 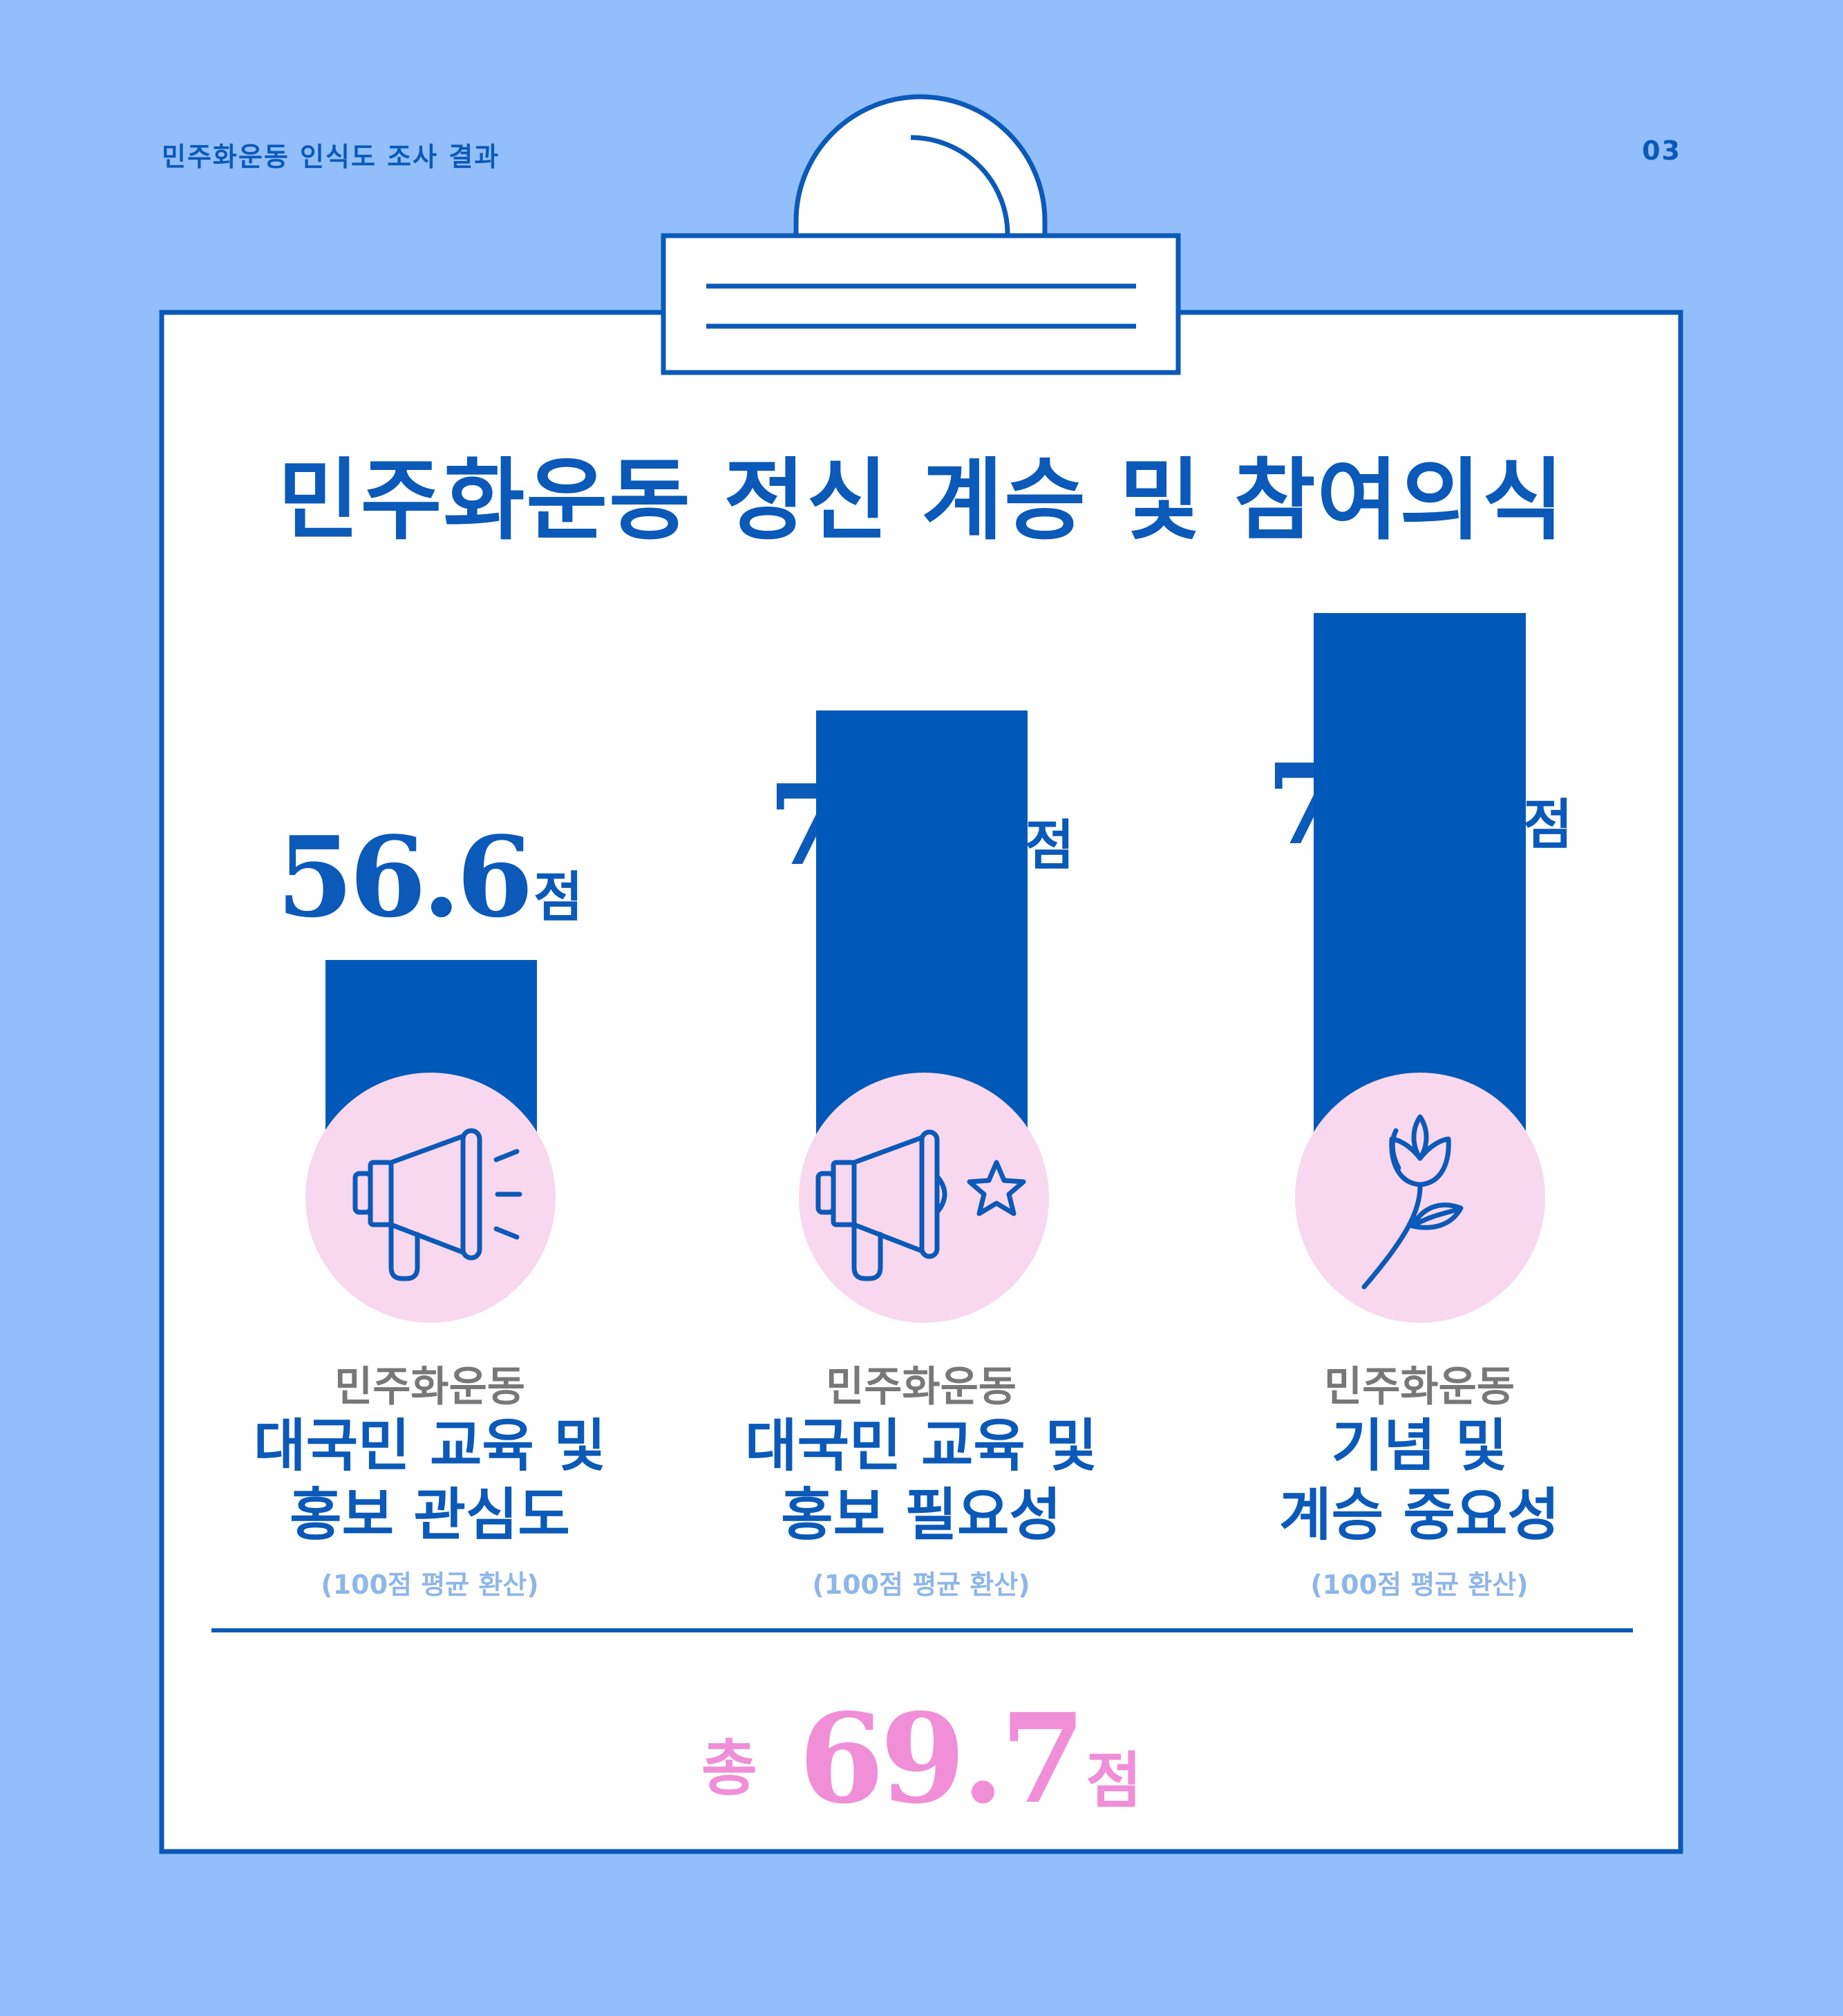 I want to click on category-prefix-3: 민주화운동, so click(x=1419, y=1387).